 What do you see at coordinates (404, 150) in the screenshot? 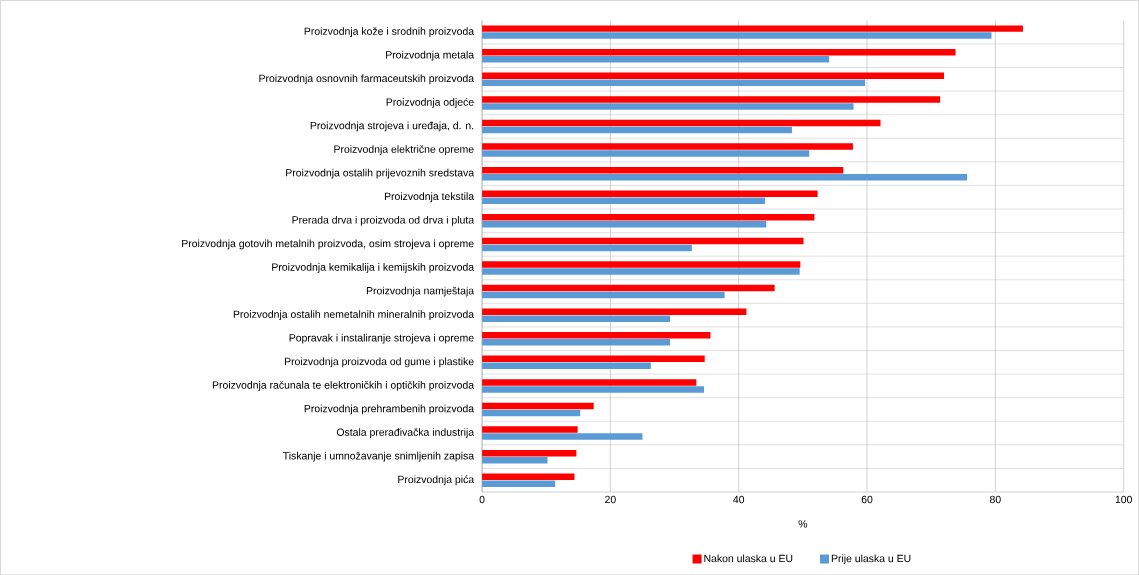
I see `y-tick-label: Proizvodnja električne opreme` at bounding box center [404, 150].